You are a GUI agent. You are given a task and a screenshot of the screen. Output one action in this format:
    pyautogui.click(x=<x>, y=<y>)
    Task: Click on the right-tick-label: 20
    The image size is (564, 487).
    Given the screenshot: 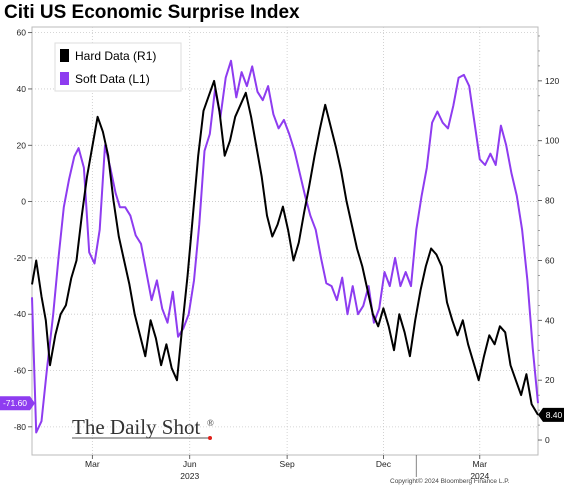 What is the action you would take?
    pyautogui.click(x=550, y=380)
    